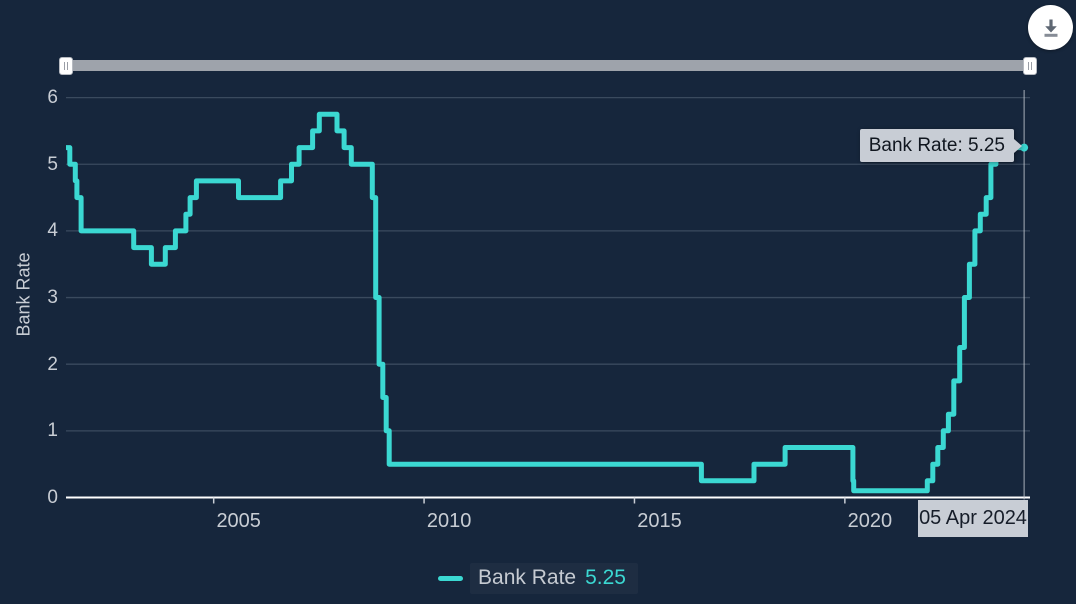 The image size is (1076, 604). I want to click on y-tick-label: 4, so click(52, 231).